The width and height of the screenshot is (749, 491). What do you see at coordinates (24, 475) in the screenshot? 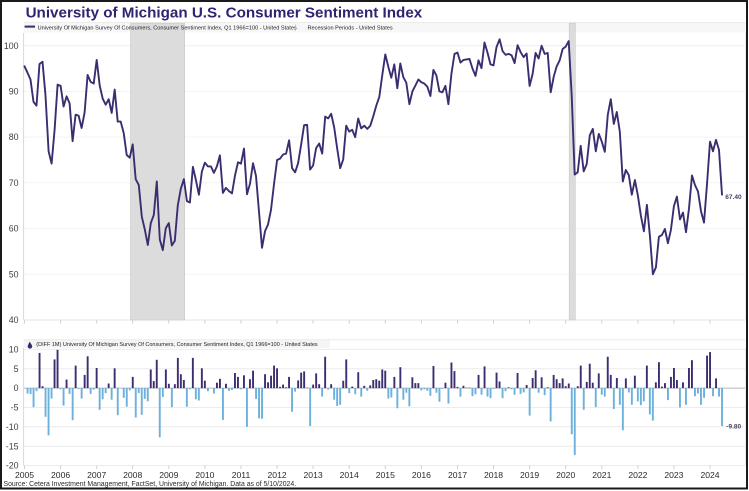
I see `svg-text: 2005` at bounding box center [24, 475].